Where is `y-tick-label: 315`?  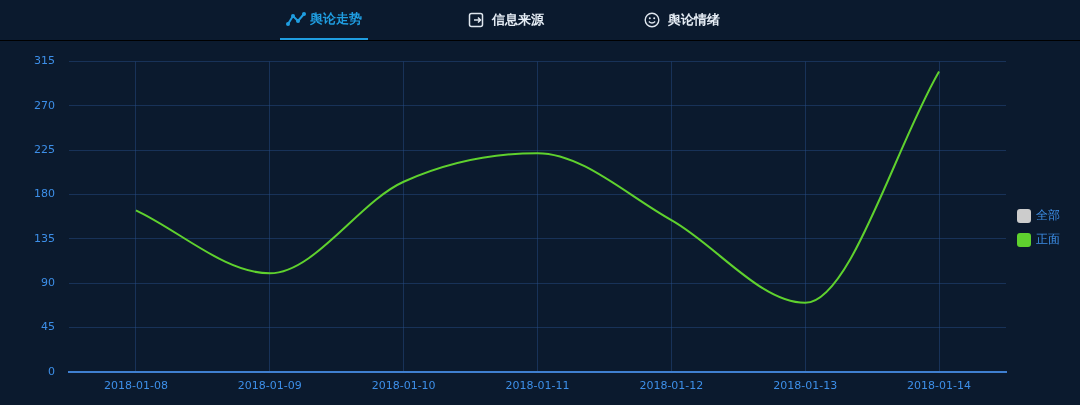
y-tick-label: 315 is located at coordinates (44, 61).